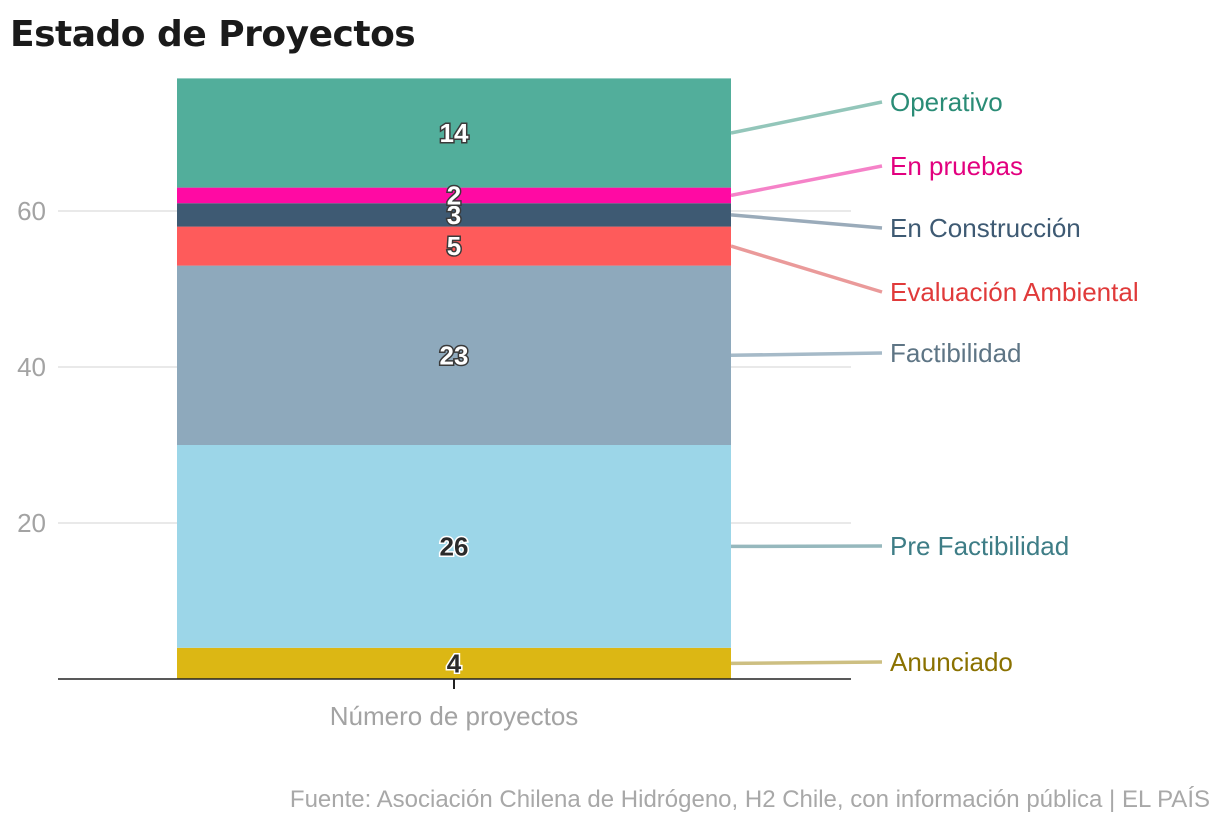  What do you see at coordinates (806, 383) in the screenshot?
I see `legend-leaders` at bounding box center [806, 383].